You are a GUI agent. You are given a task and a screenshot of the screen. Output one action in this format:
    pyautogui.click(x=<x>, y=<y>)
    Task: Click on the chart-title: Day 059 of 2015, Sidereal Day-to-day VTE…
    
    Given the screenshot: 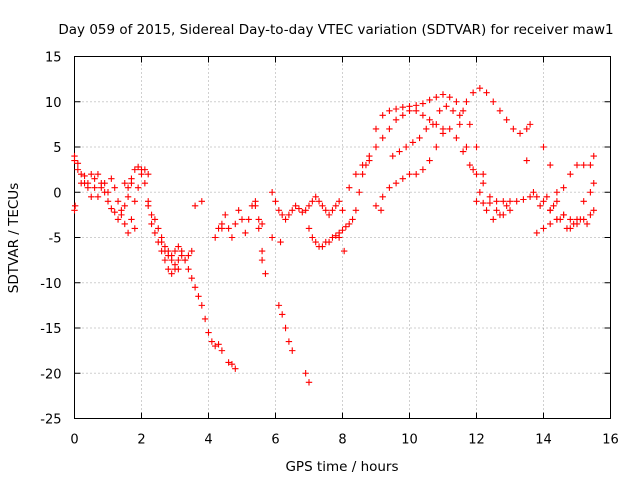 What is the action you would take?
    pyautogui.click(x=335, y=30)
    